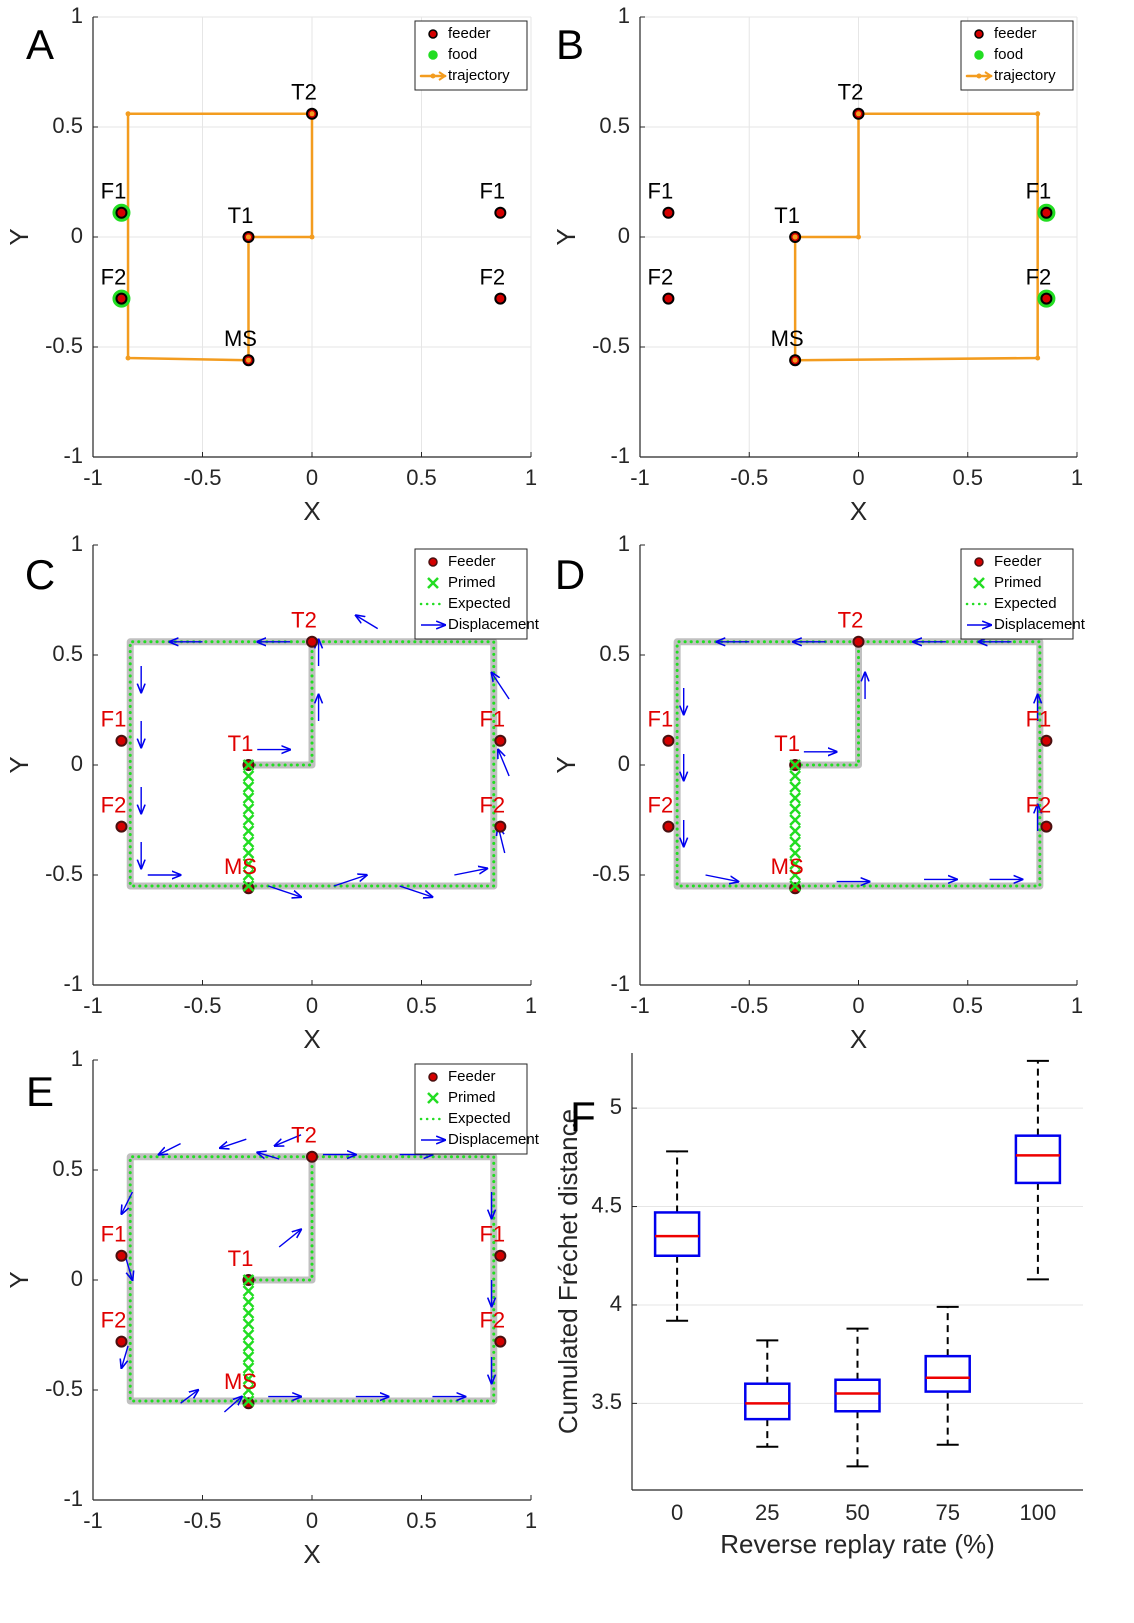 This screenshot has width=1134, height=1623. I want to click on panel-label: F, so click(583, 1116).